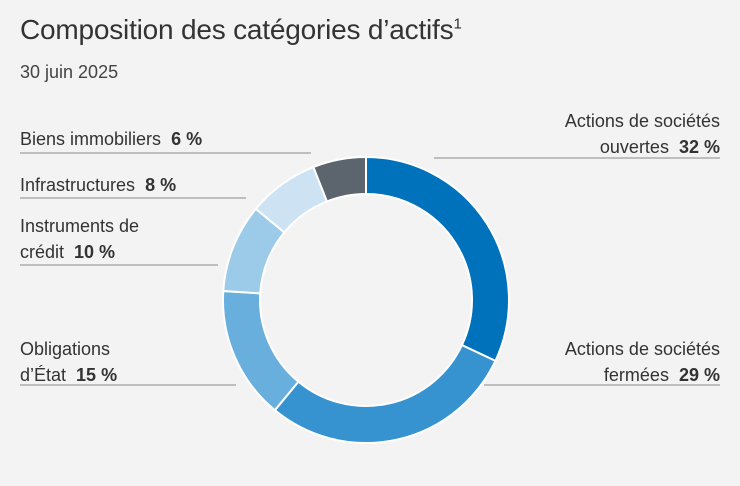 This screenshot has height=486, width=740. I want to click on title-footnote-marker: 1, so click(457, 24).